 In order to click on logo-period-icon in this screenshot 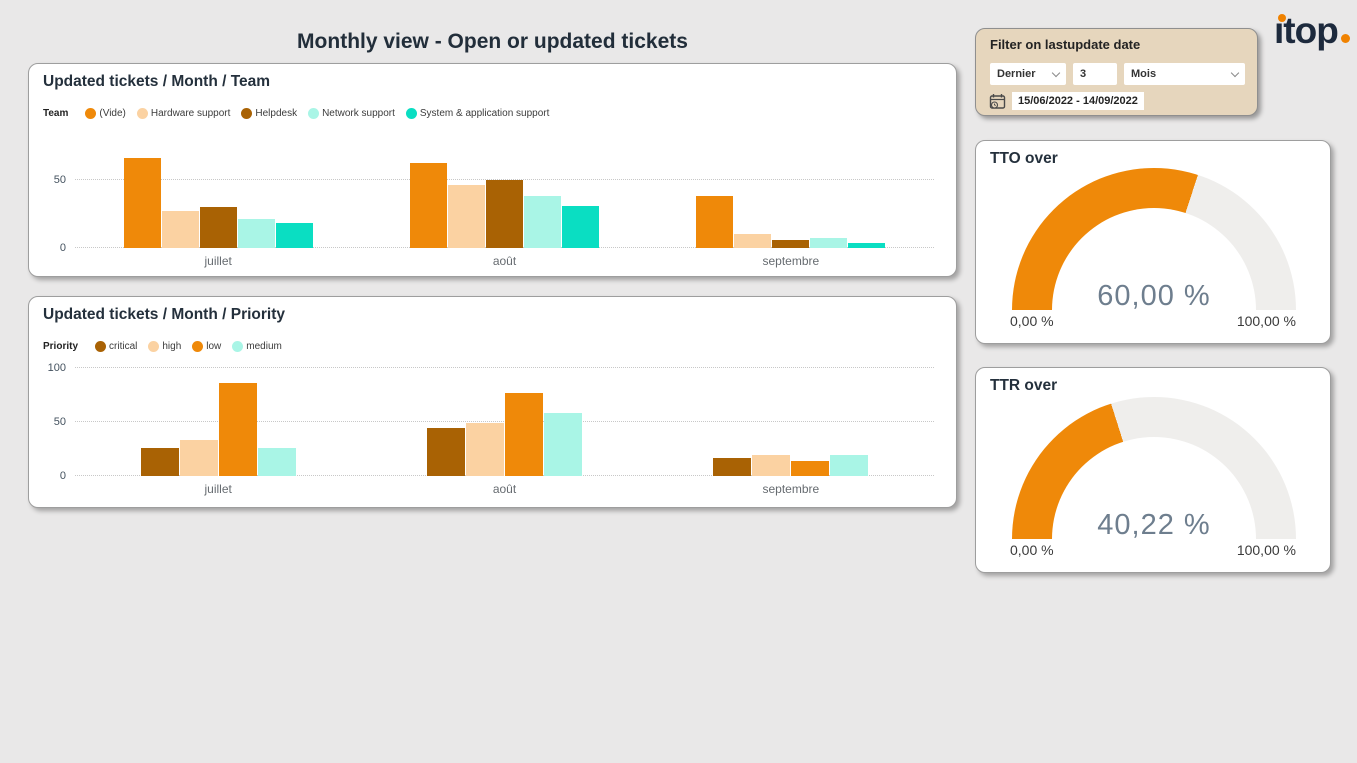, I will do `click(1345, 38)`.